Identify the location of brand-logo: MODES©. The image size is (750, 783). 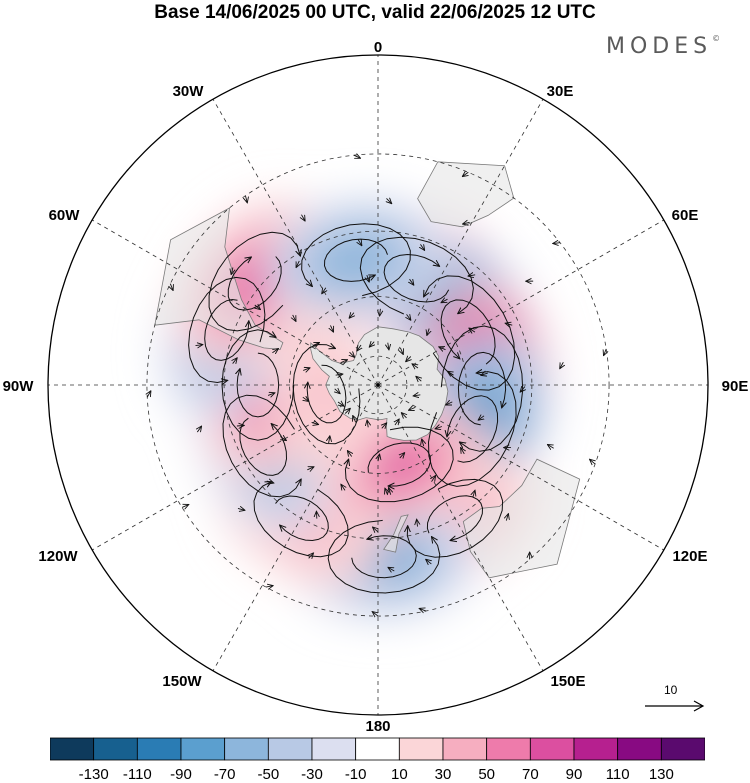
(663, 46).